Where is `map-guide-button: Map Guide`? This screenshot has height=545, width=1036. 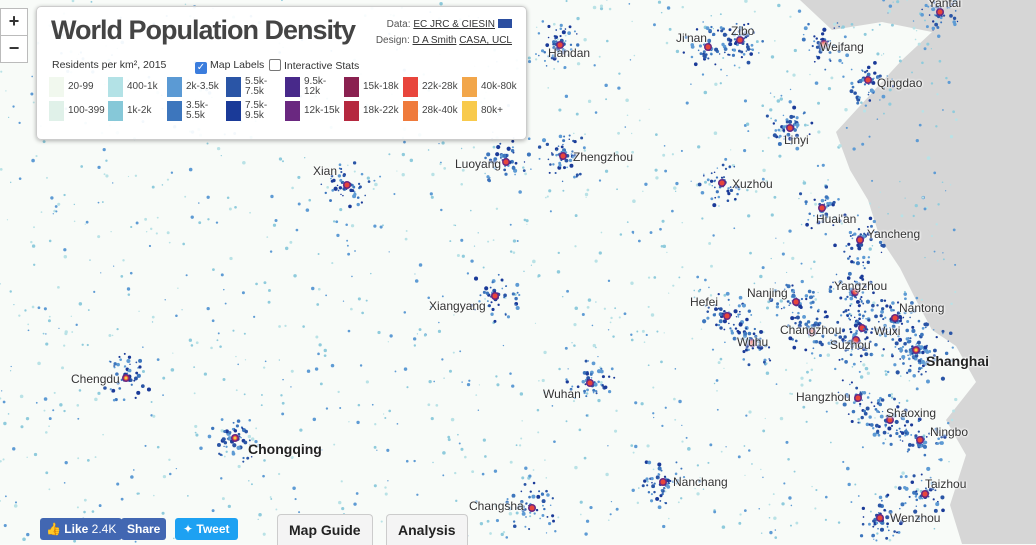
map-guide-button: Map Guide is located at coordinates (325, 529).